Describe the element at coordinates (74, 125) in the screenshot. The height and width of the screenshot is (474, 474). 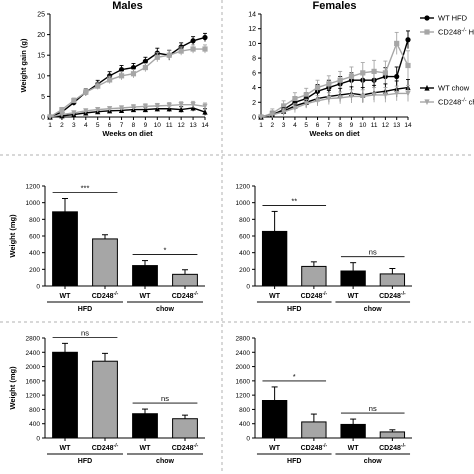
I see `x-tick-label: 3` at that location.